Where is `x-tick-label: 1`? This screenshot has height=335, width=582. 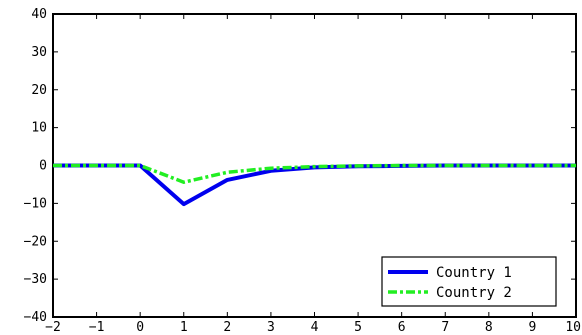 x-tick-label: 1 is located at coordinates (184, 327).